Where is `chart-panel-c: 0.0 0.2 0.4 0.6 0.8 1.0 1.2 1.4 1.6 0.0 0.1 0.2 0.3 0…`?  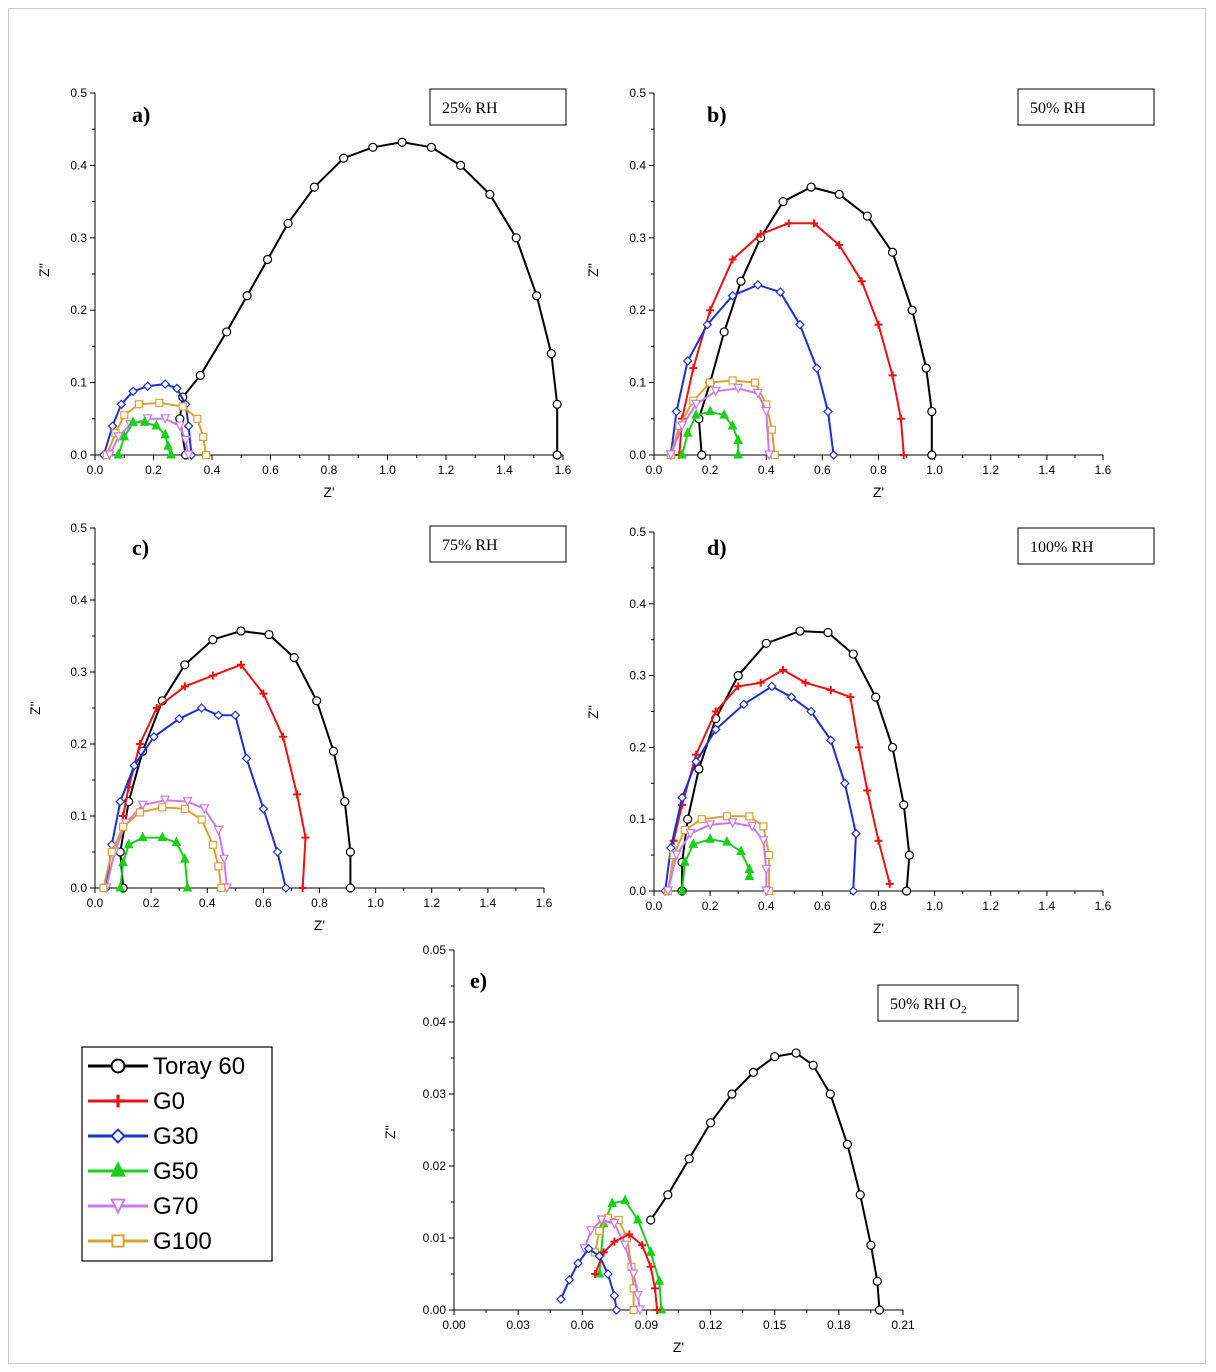 chart-panel-c: 0.0 0.2 0.4 0.6 0.8 1.0 1.2 1.4 1.6 0.0 0.1 0.2 0.3 0… is located at coordinates (297, 727).